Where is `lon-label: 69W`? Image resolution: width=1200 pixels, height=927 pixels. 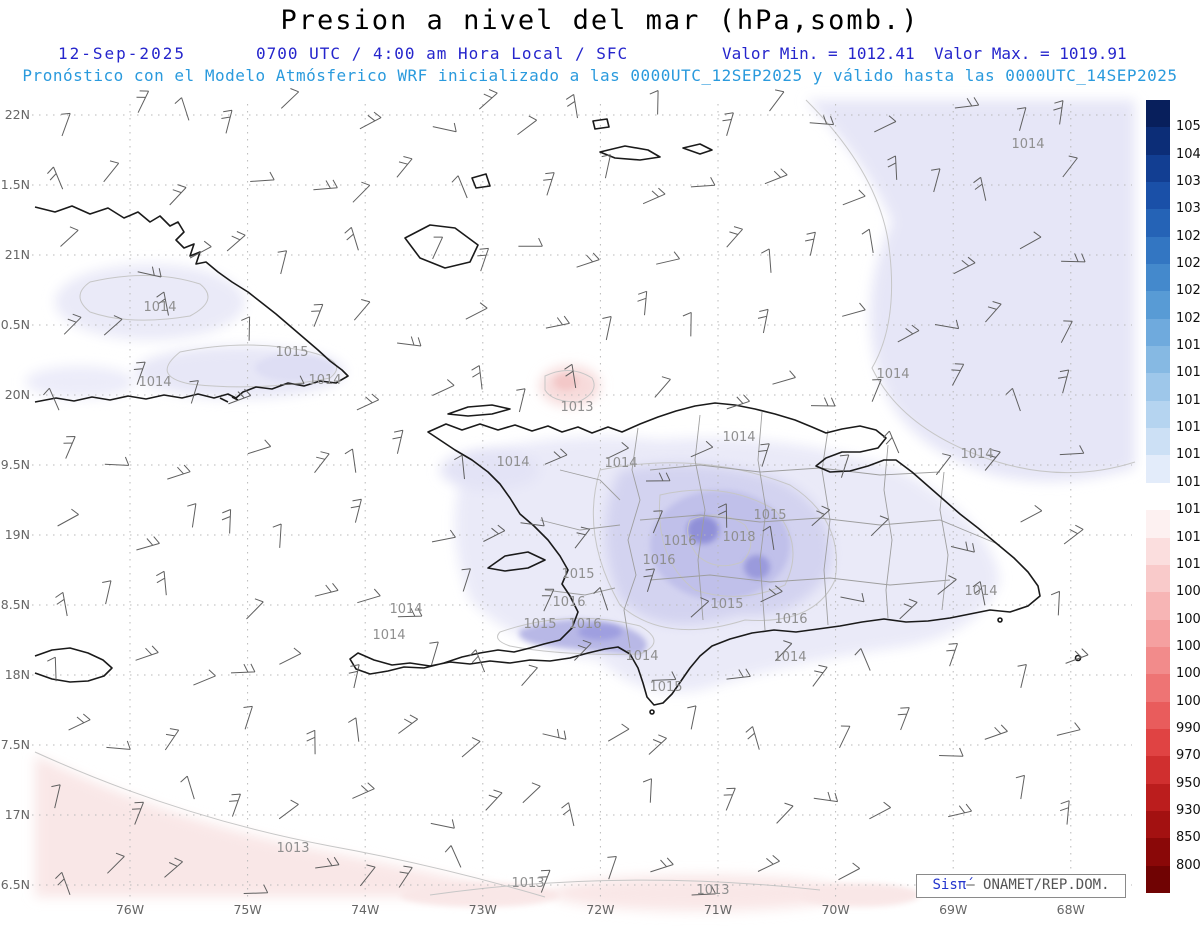
lon-label: 69W is located at coordinates (953, 909).